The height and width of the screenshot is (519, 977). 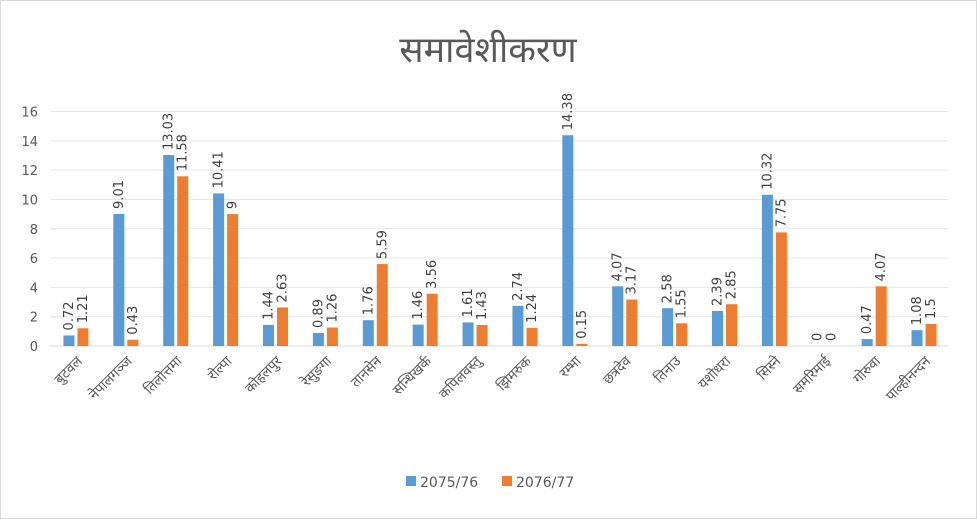 What do you see at coordinates (263, 375) in the screenshot?
I see `x-tick-label: कोहलपुर` at bounding box center [263, 375].